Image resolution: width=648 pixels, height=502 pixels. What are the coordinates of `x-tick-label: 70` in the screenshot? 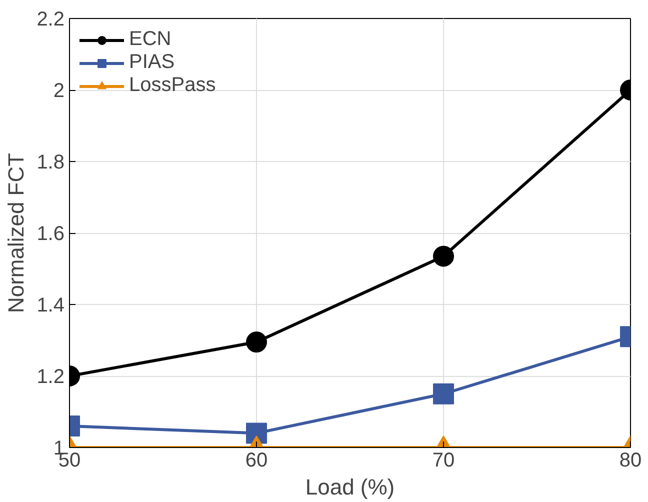 It's located at (443, 461).